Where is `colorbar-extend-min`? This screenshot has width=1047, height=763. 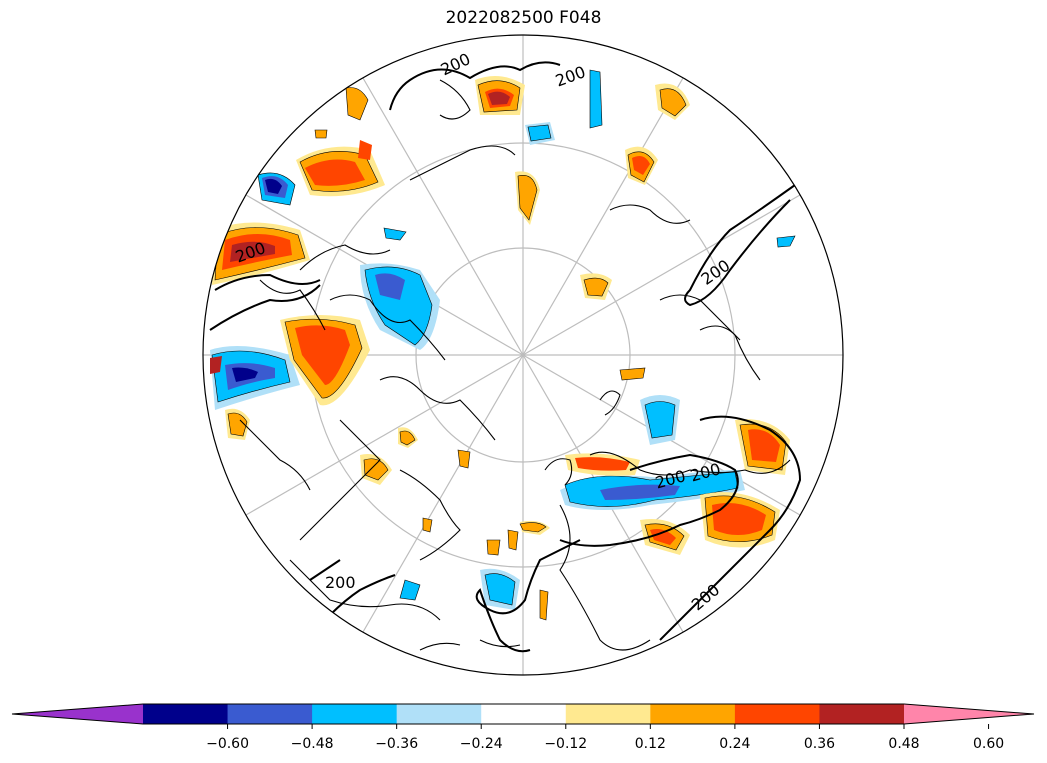 colorbar-extend-min is located at coordinates (77, 714).